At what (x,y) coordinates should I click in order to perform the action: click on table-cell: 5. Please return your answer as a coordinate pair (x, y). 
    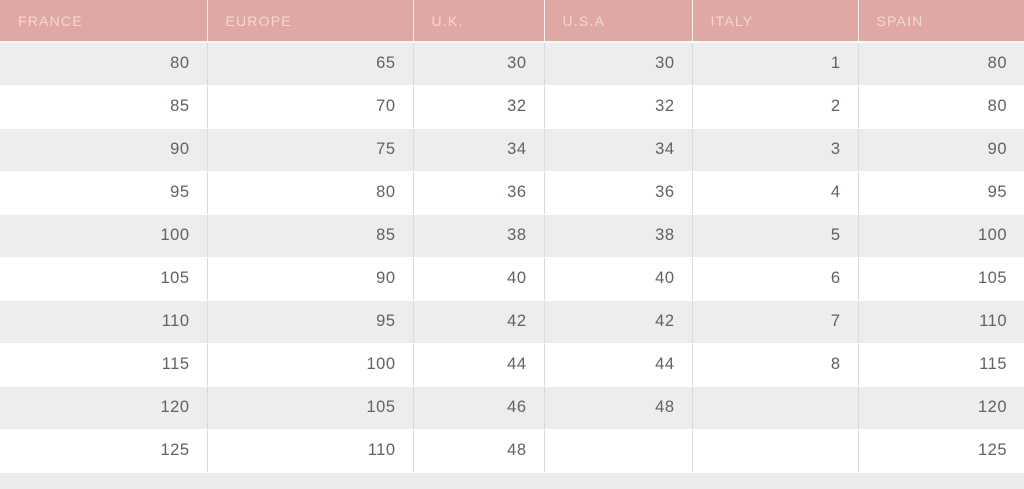
    Looking at the image, I should click on (775, 236).